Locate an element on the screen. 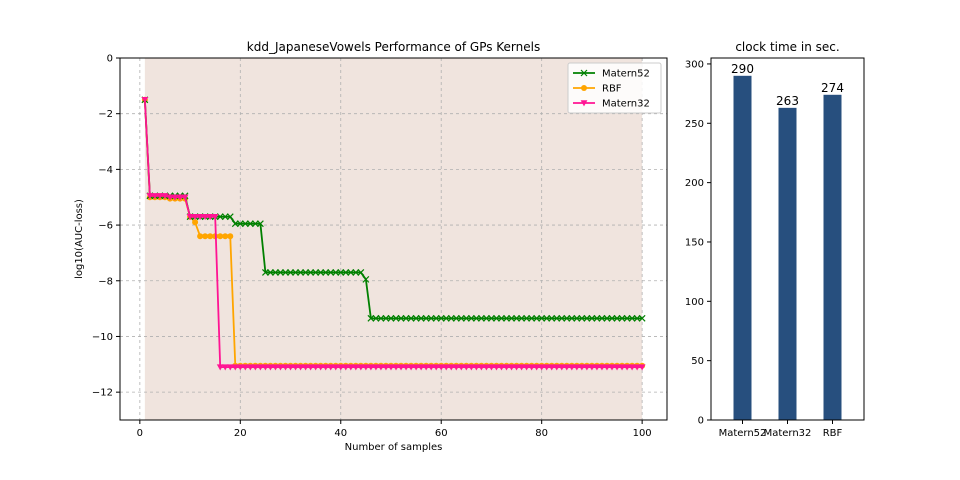  y-tick-label: −6 is located at coordinates (105, 226).